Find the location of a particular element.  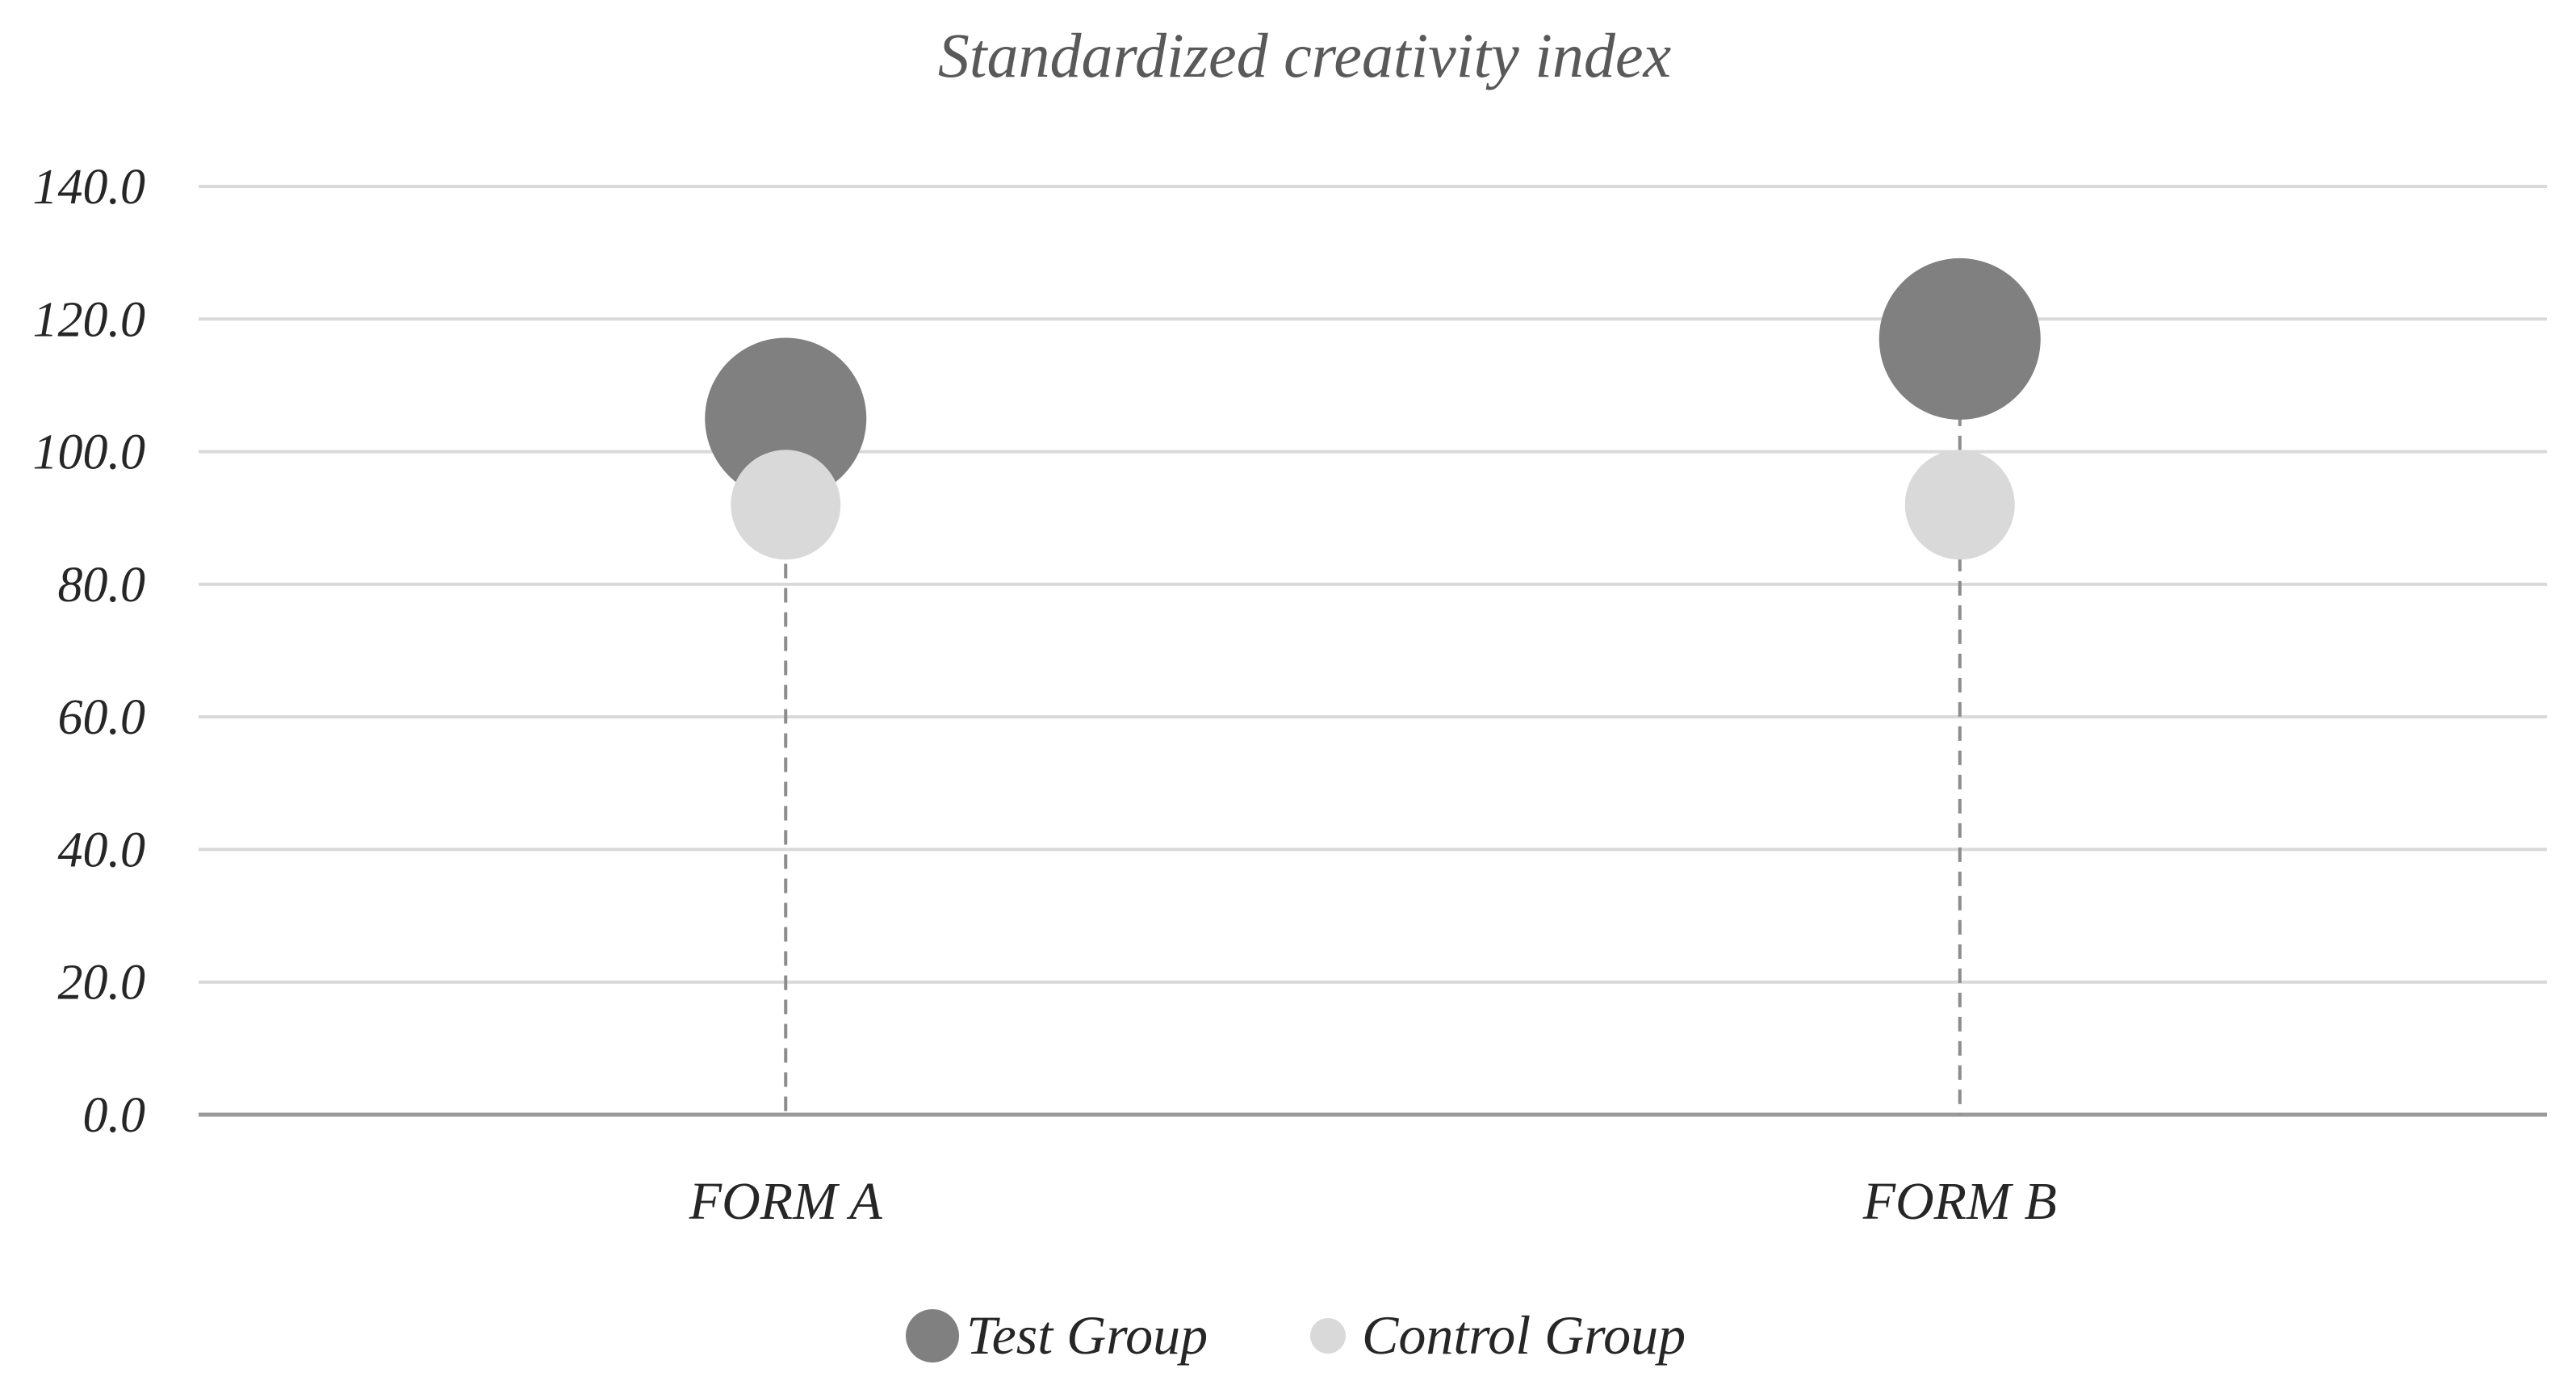

y-tick-label: 80.0 is located at coordinates (102, 585).